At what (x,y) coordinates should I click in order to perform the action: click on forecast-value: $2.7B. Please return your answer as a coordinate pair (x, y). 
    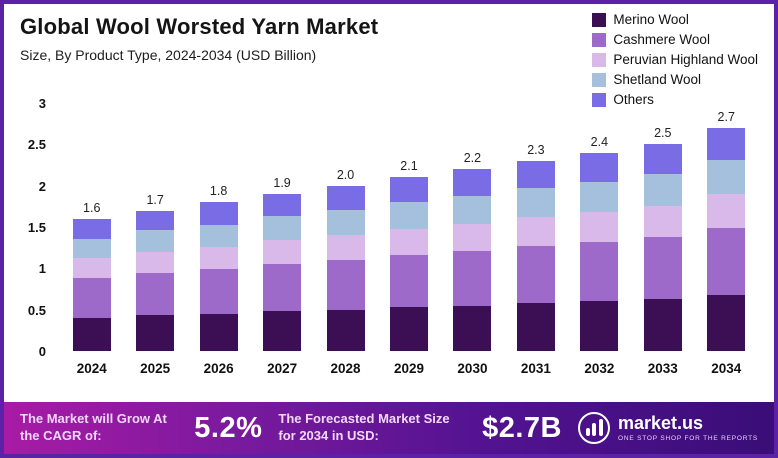
    Looking at the image, I should click on (522, 427).